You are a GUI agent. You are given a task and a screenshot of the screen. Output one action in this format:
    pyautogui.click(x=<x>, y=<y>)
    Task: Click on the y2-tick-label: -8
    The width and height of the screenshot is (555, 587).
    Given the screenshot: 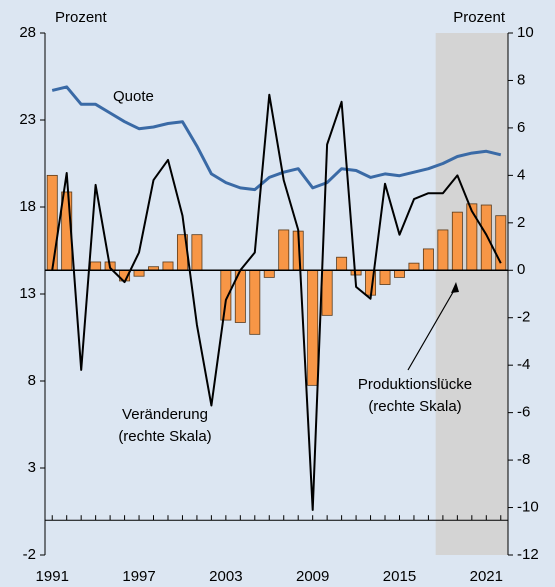 What is the action you would take?
    pyautogui.click(x=523, y=459)
    